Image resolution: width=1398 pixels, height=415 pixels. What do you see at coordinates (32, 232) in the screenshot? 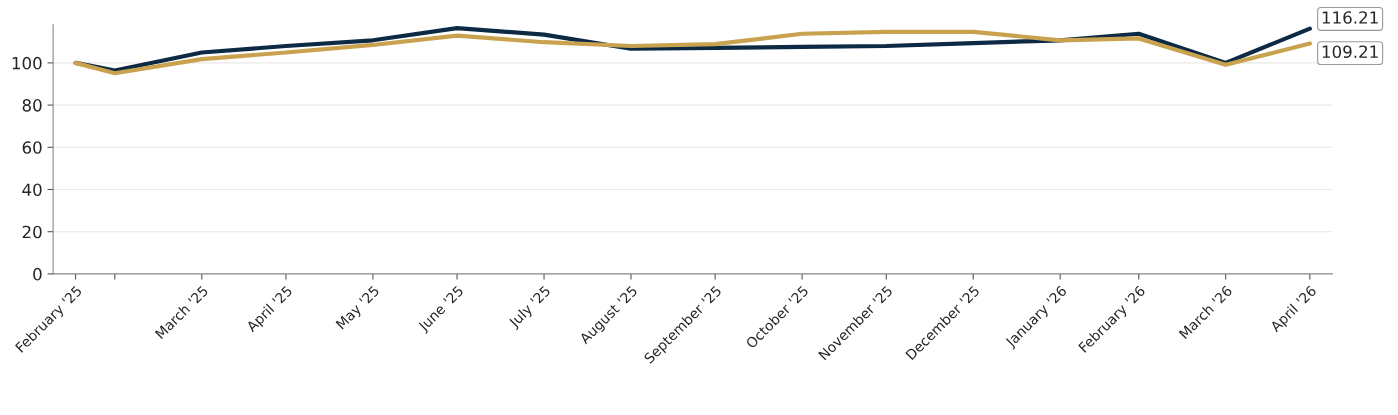
I see `y-tick-label: 20` at bounding box center [32, 232].